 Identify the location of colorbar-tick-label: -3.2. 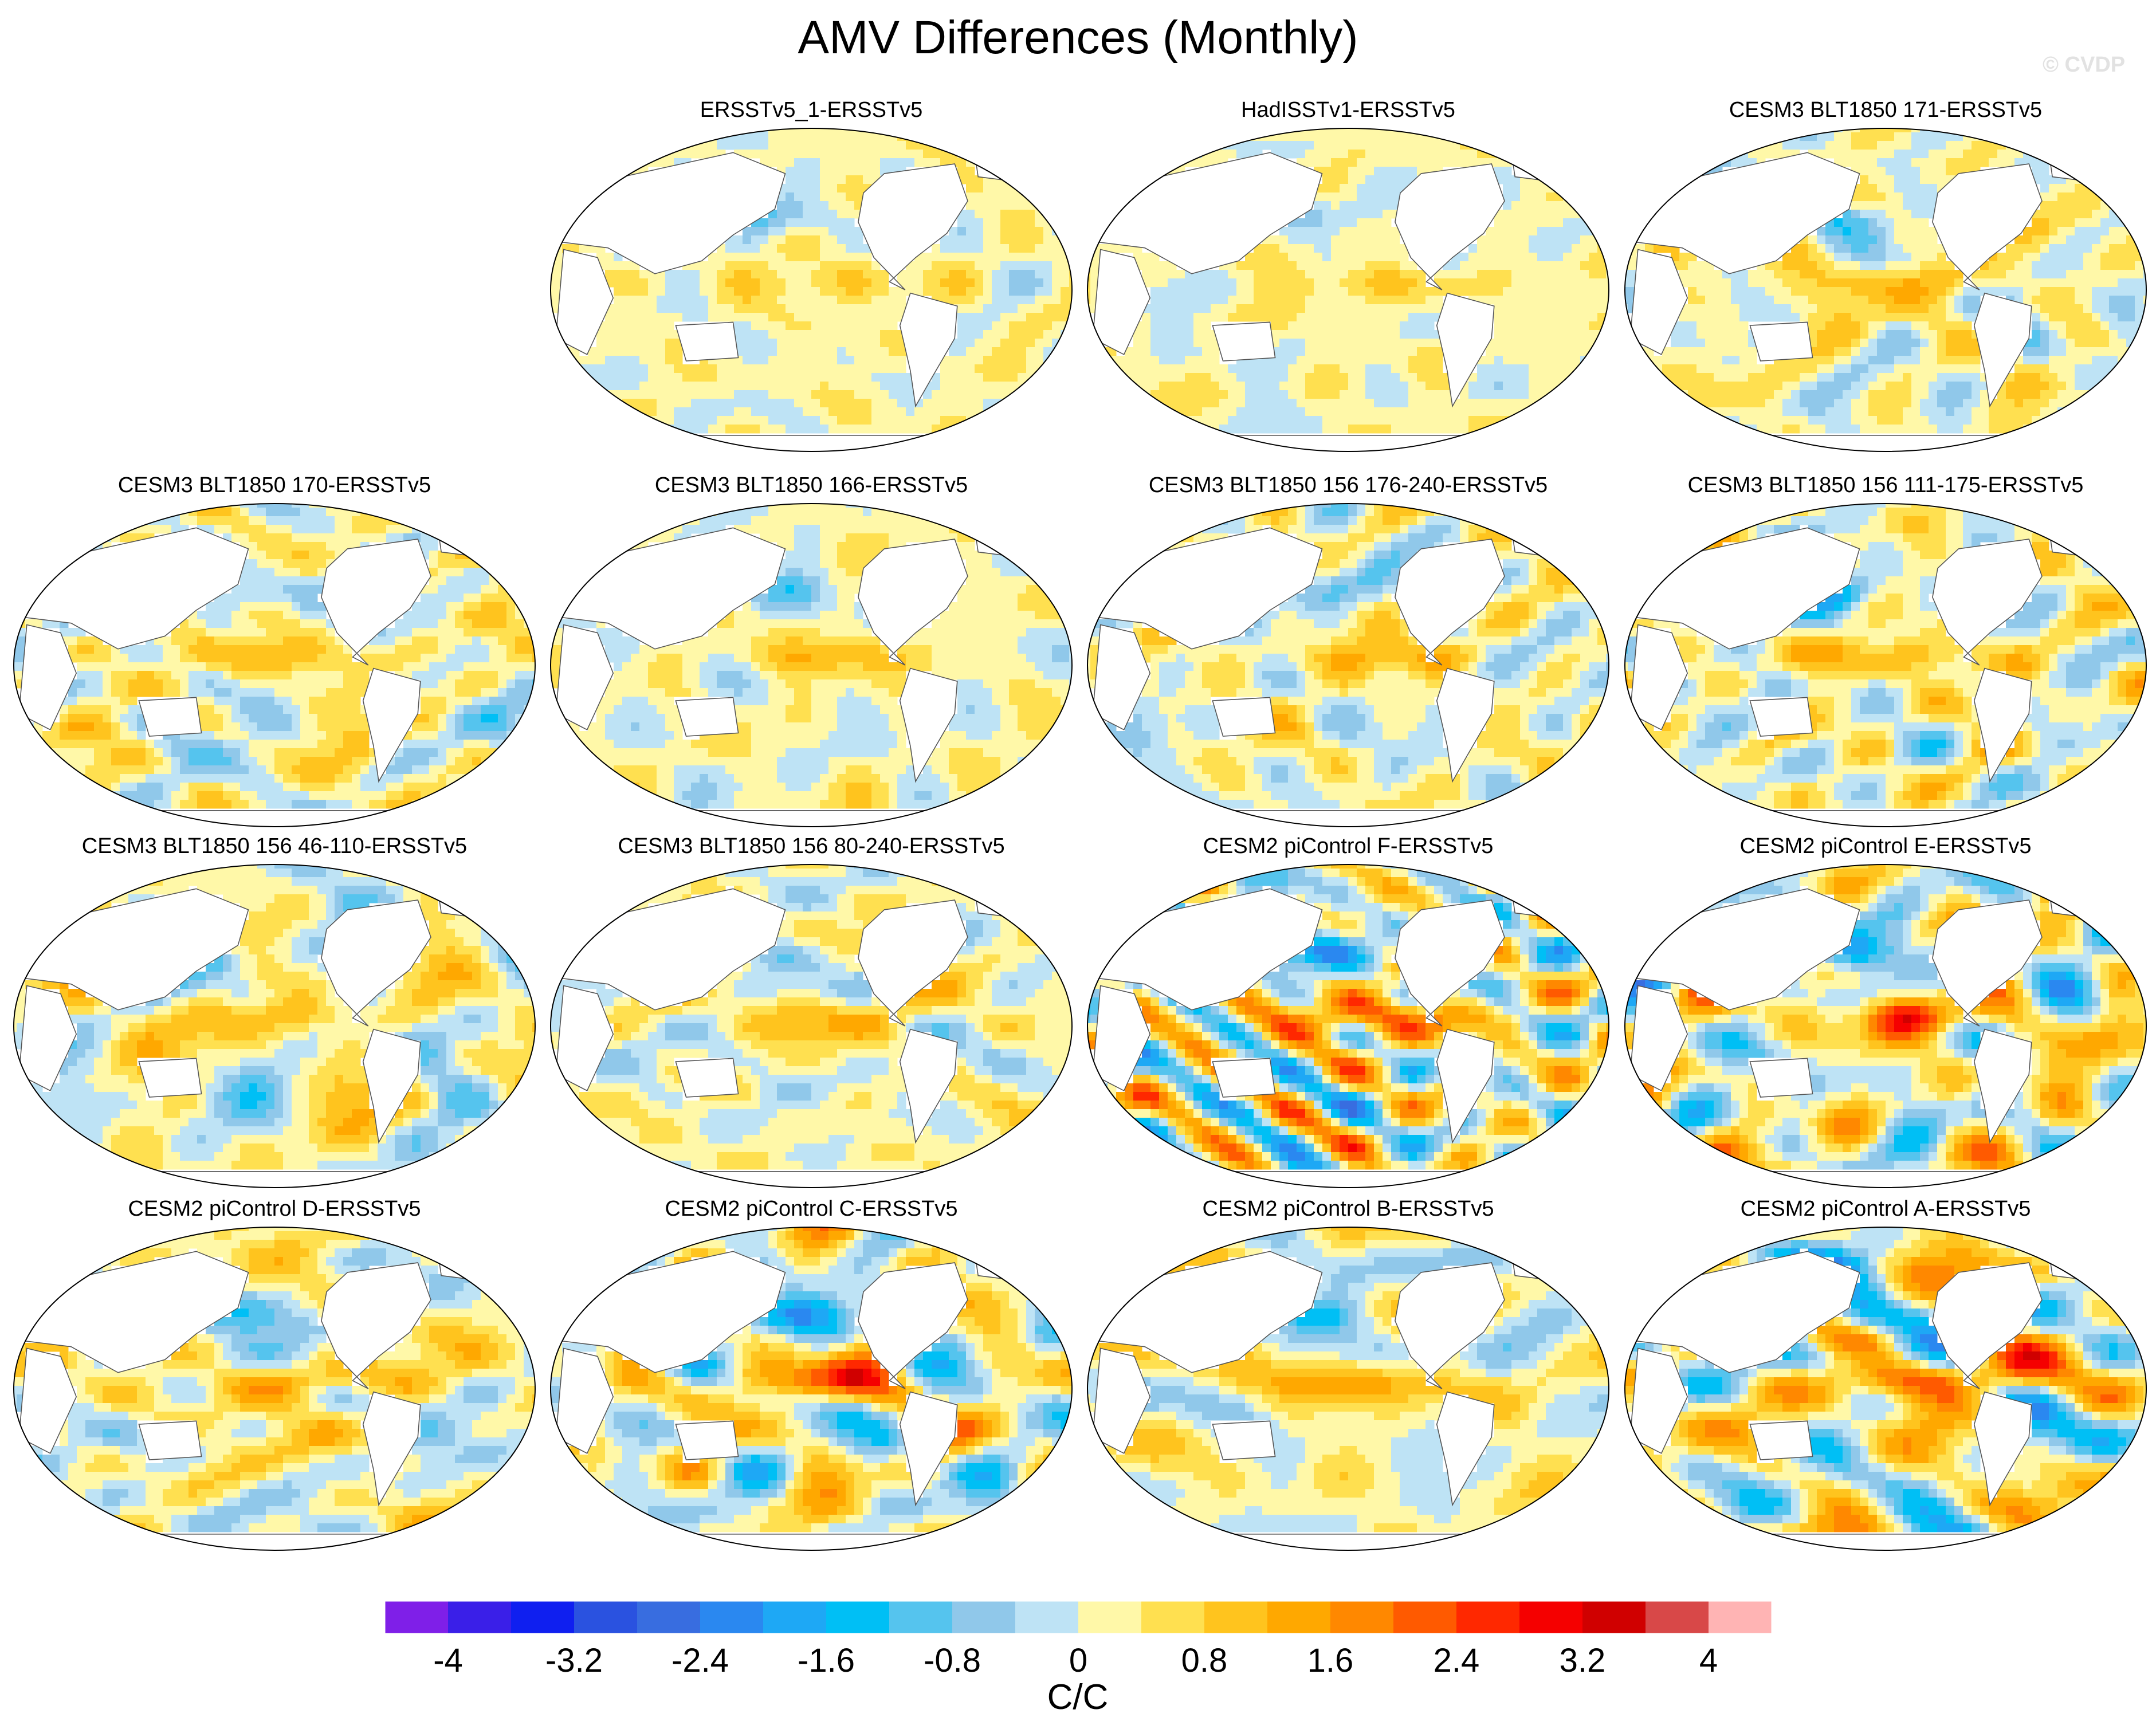
(574, 1661).